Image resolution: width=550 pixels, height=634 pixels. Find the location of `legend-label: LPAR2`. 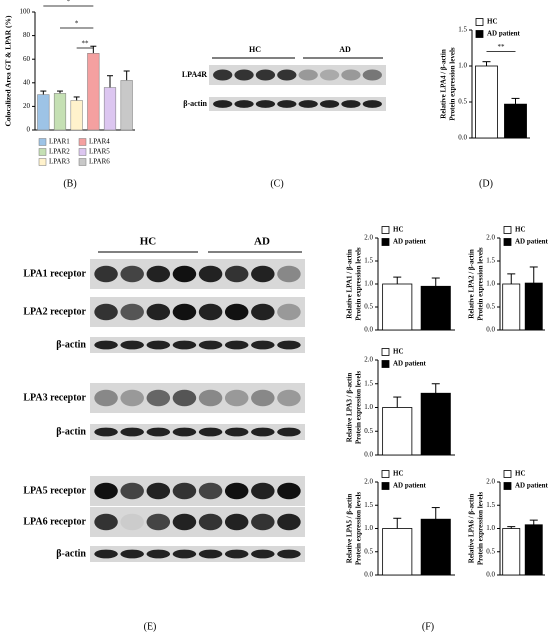

legend-label: LPAR2 is located at coordinates (59, 152).